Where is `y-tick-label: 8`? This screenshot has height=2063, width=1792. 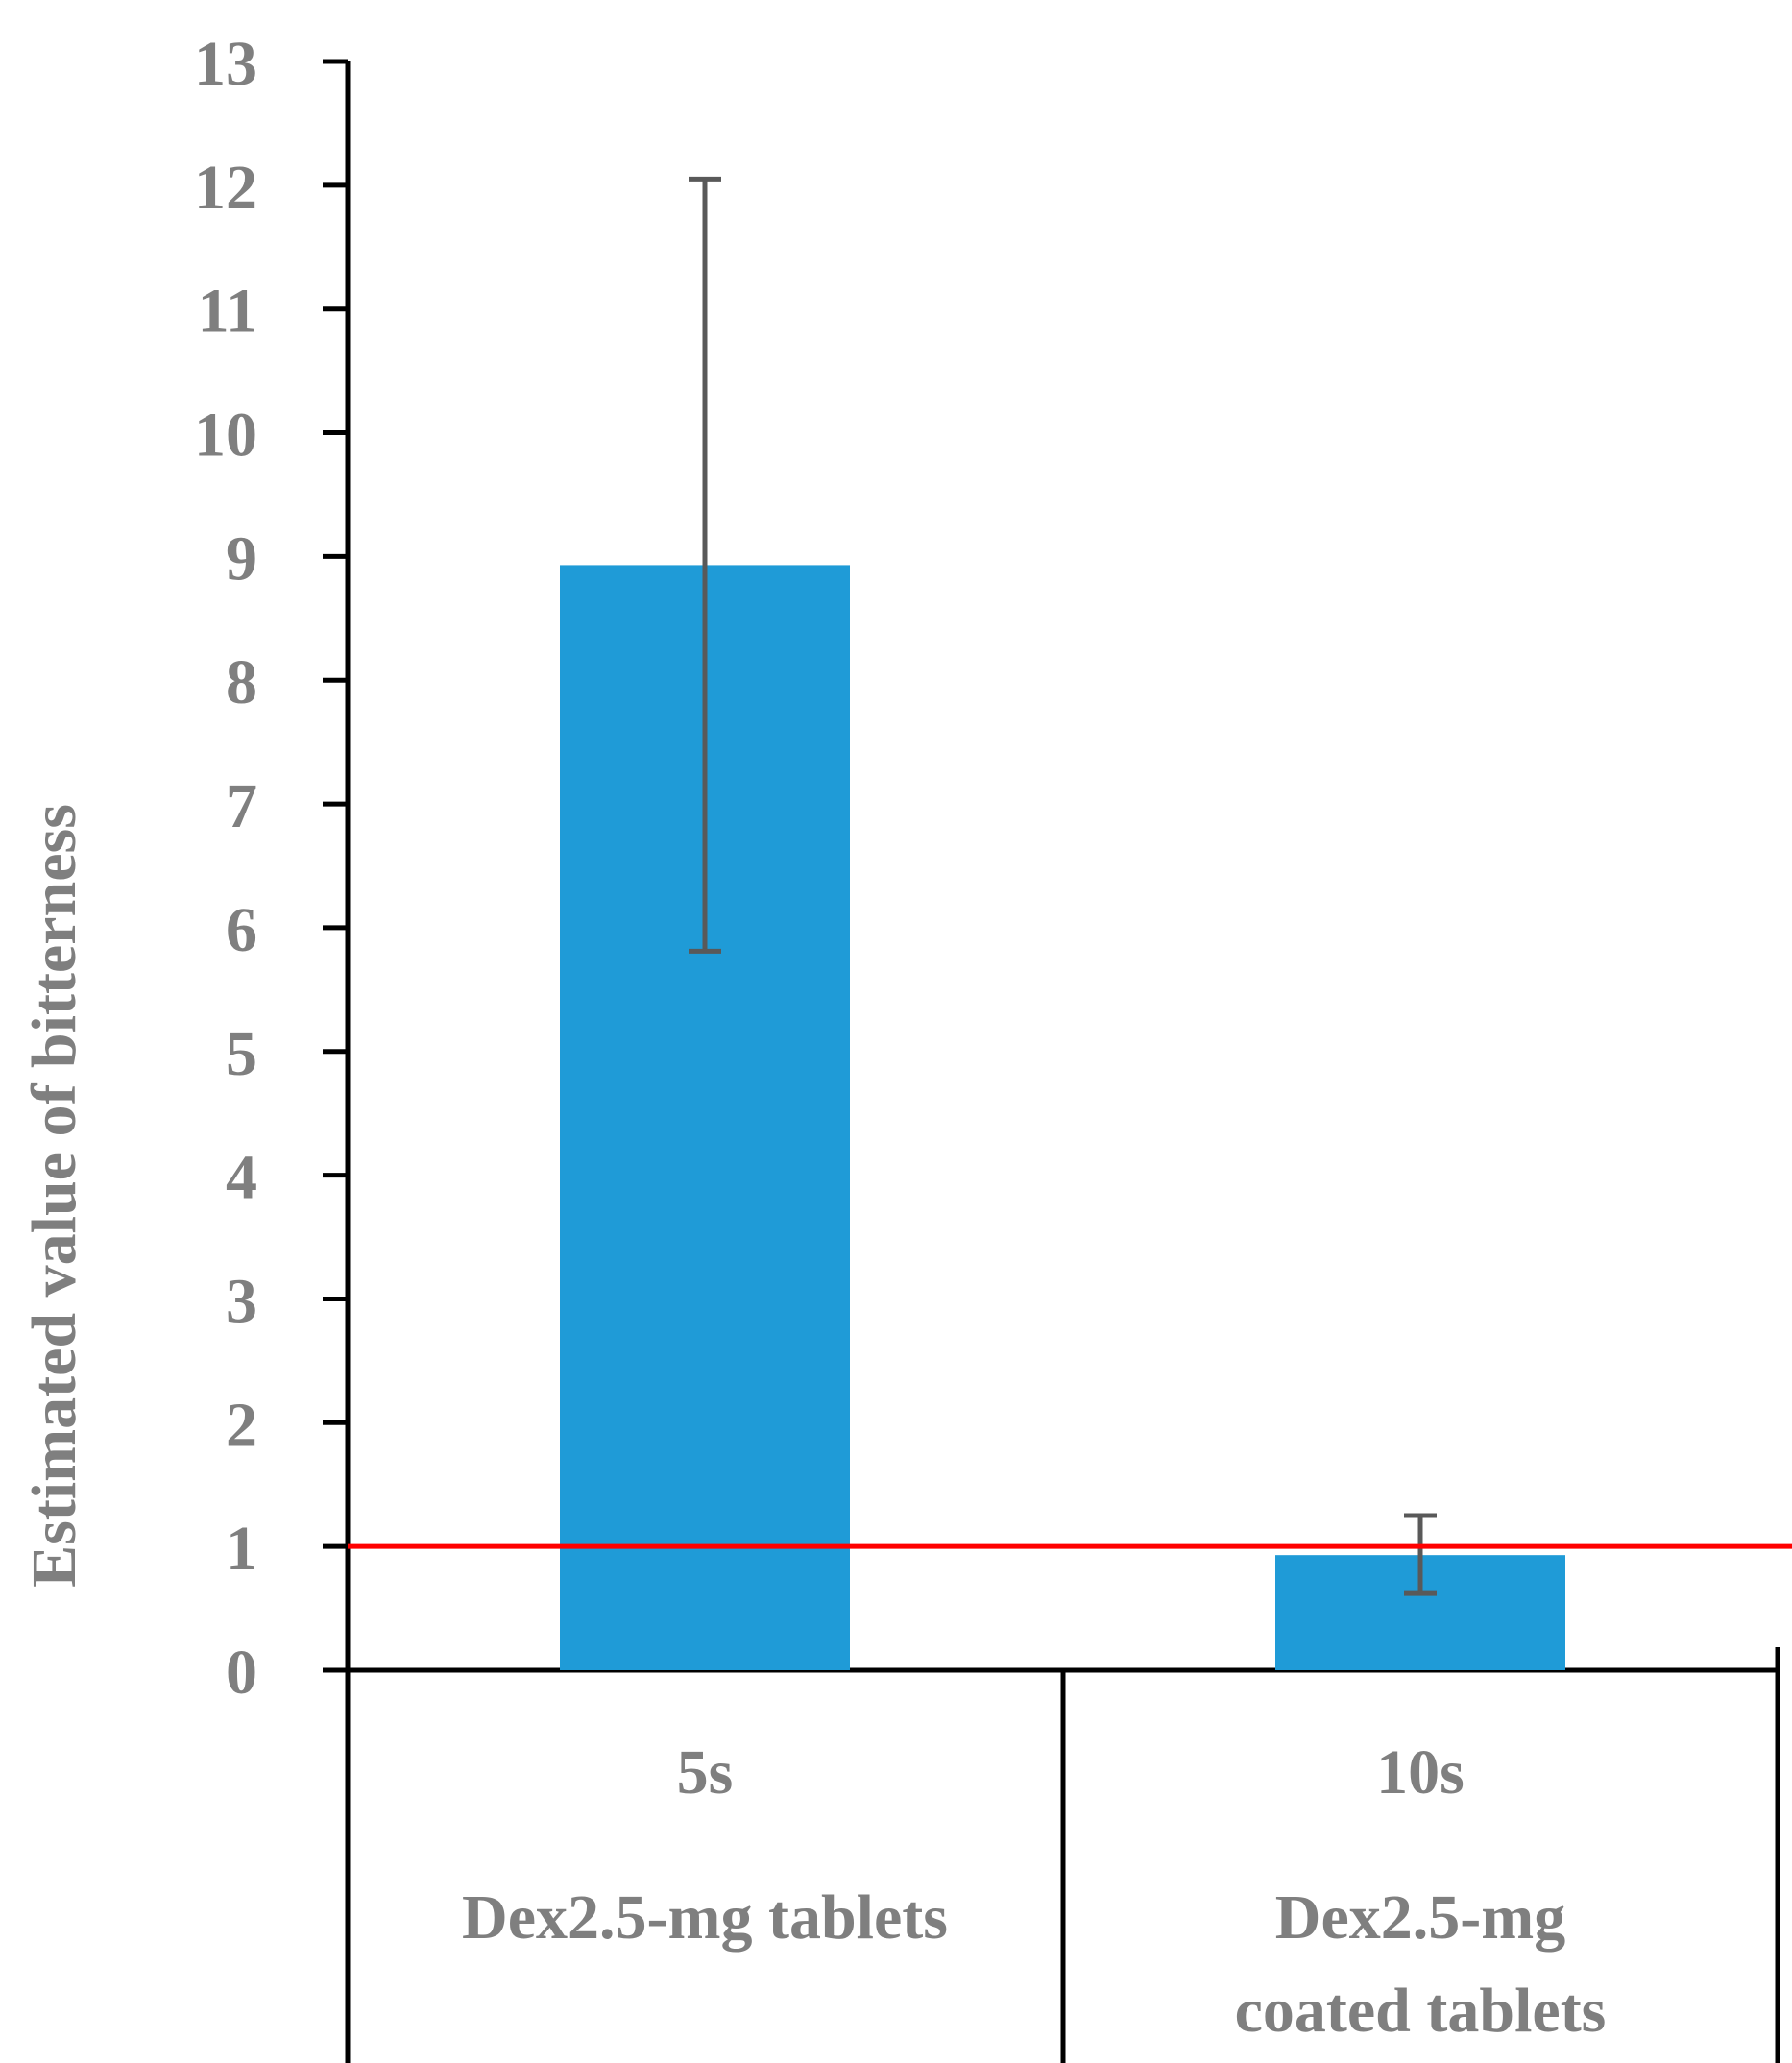 y-tick-label: 8 is located at coordinates (241, 682).